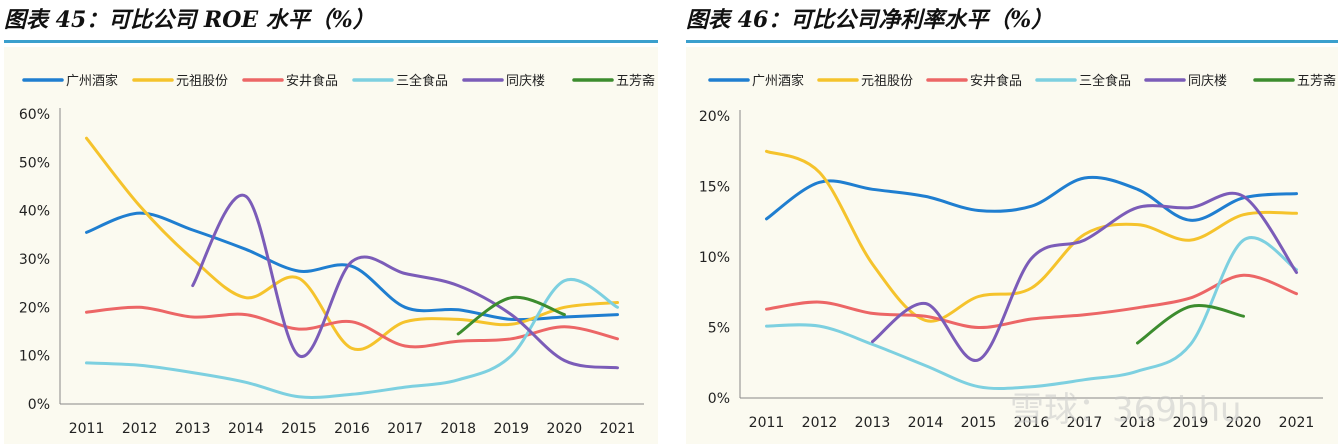 The width and height of the screenshot is (1342, 448). What do you see at coordinates (34, 115) in the screenshot?
I see `y-tick-label: 60%` at bounding box center [34, 115].